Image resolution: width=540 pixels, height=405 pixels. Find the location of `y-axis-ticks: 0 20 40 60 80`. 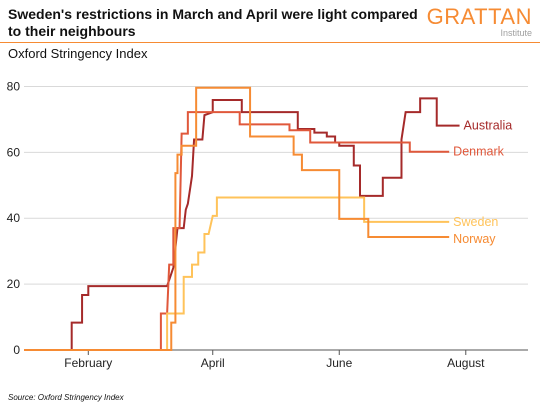

y-axis-ticks: 0 20 40 60 80 is located at coordinates (14, 218).